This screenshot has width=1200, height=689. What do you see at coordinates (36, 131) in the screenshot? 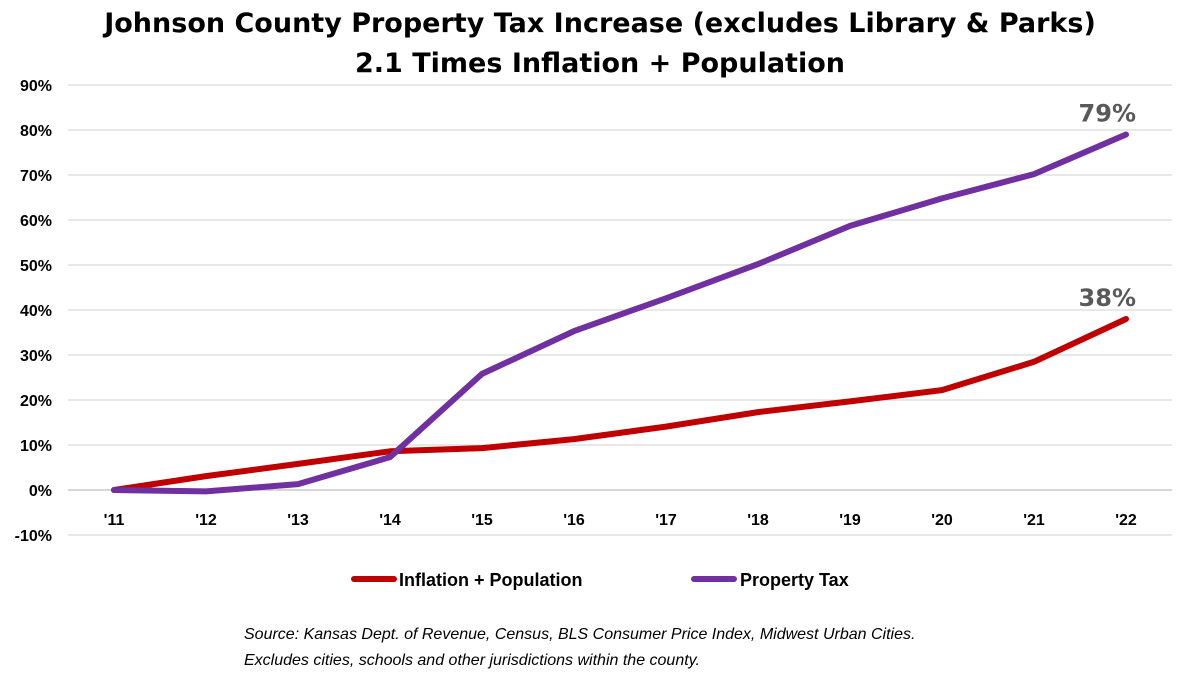
I see `y-tick-label: 80%` at bounding box center [36, 131].